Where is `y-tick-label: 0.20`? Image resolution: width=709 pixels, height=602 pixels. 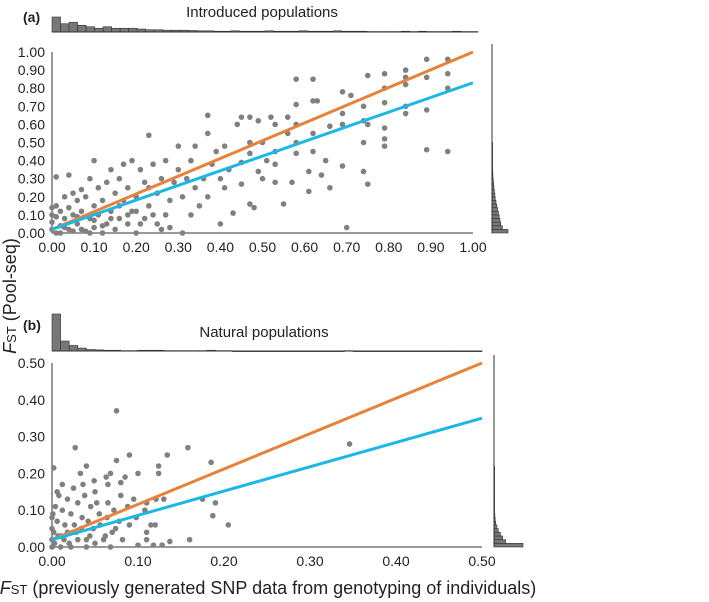 y-tick-label: 0.20 is located at coordinates (31, 197).